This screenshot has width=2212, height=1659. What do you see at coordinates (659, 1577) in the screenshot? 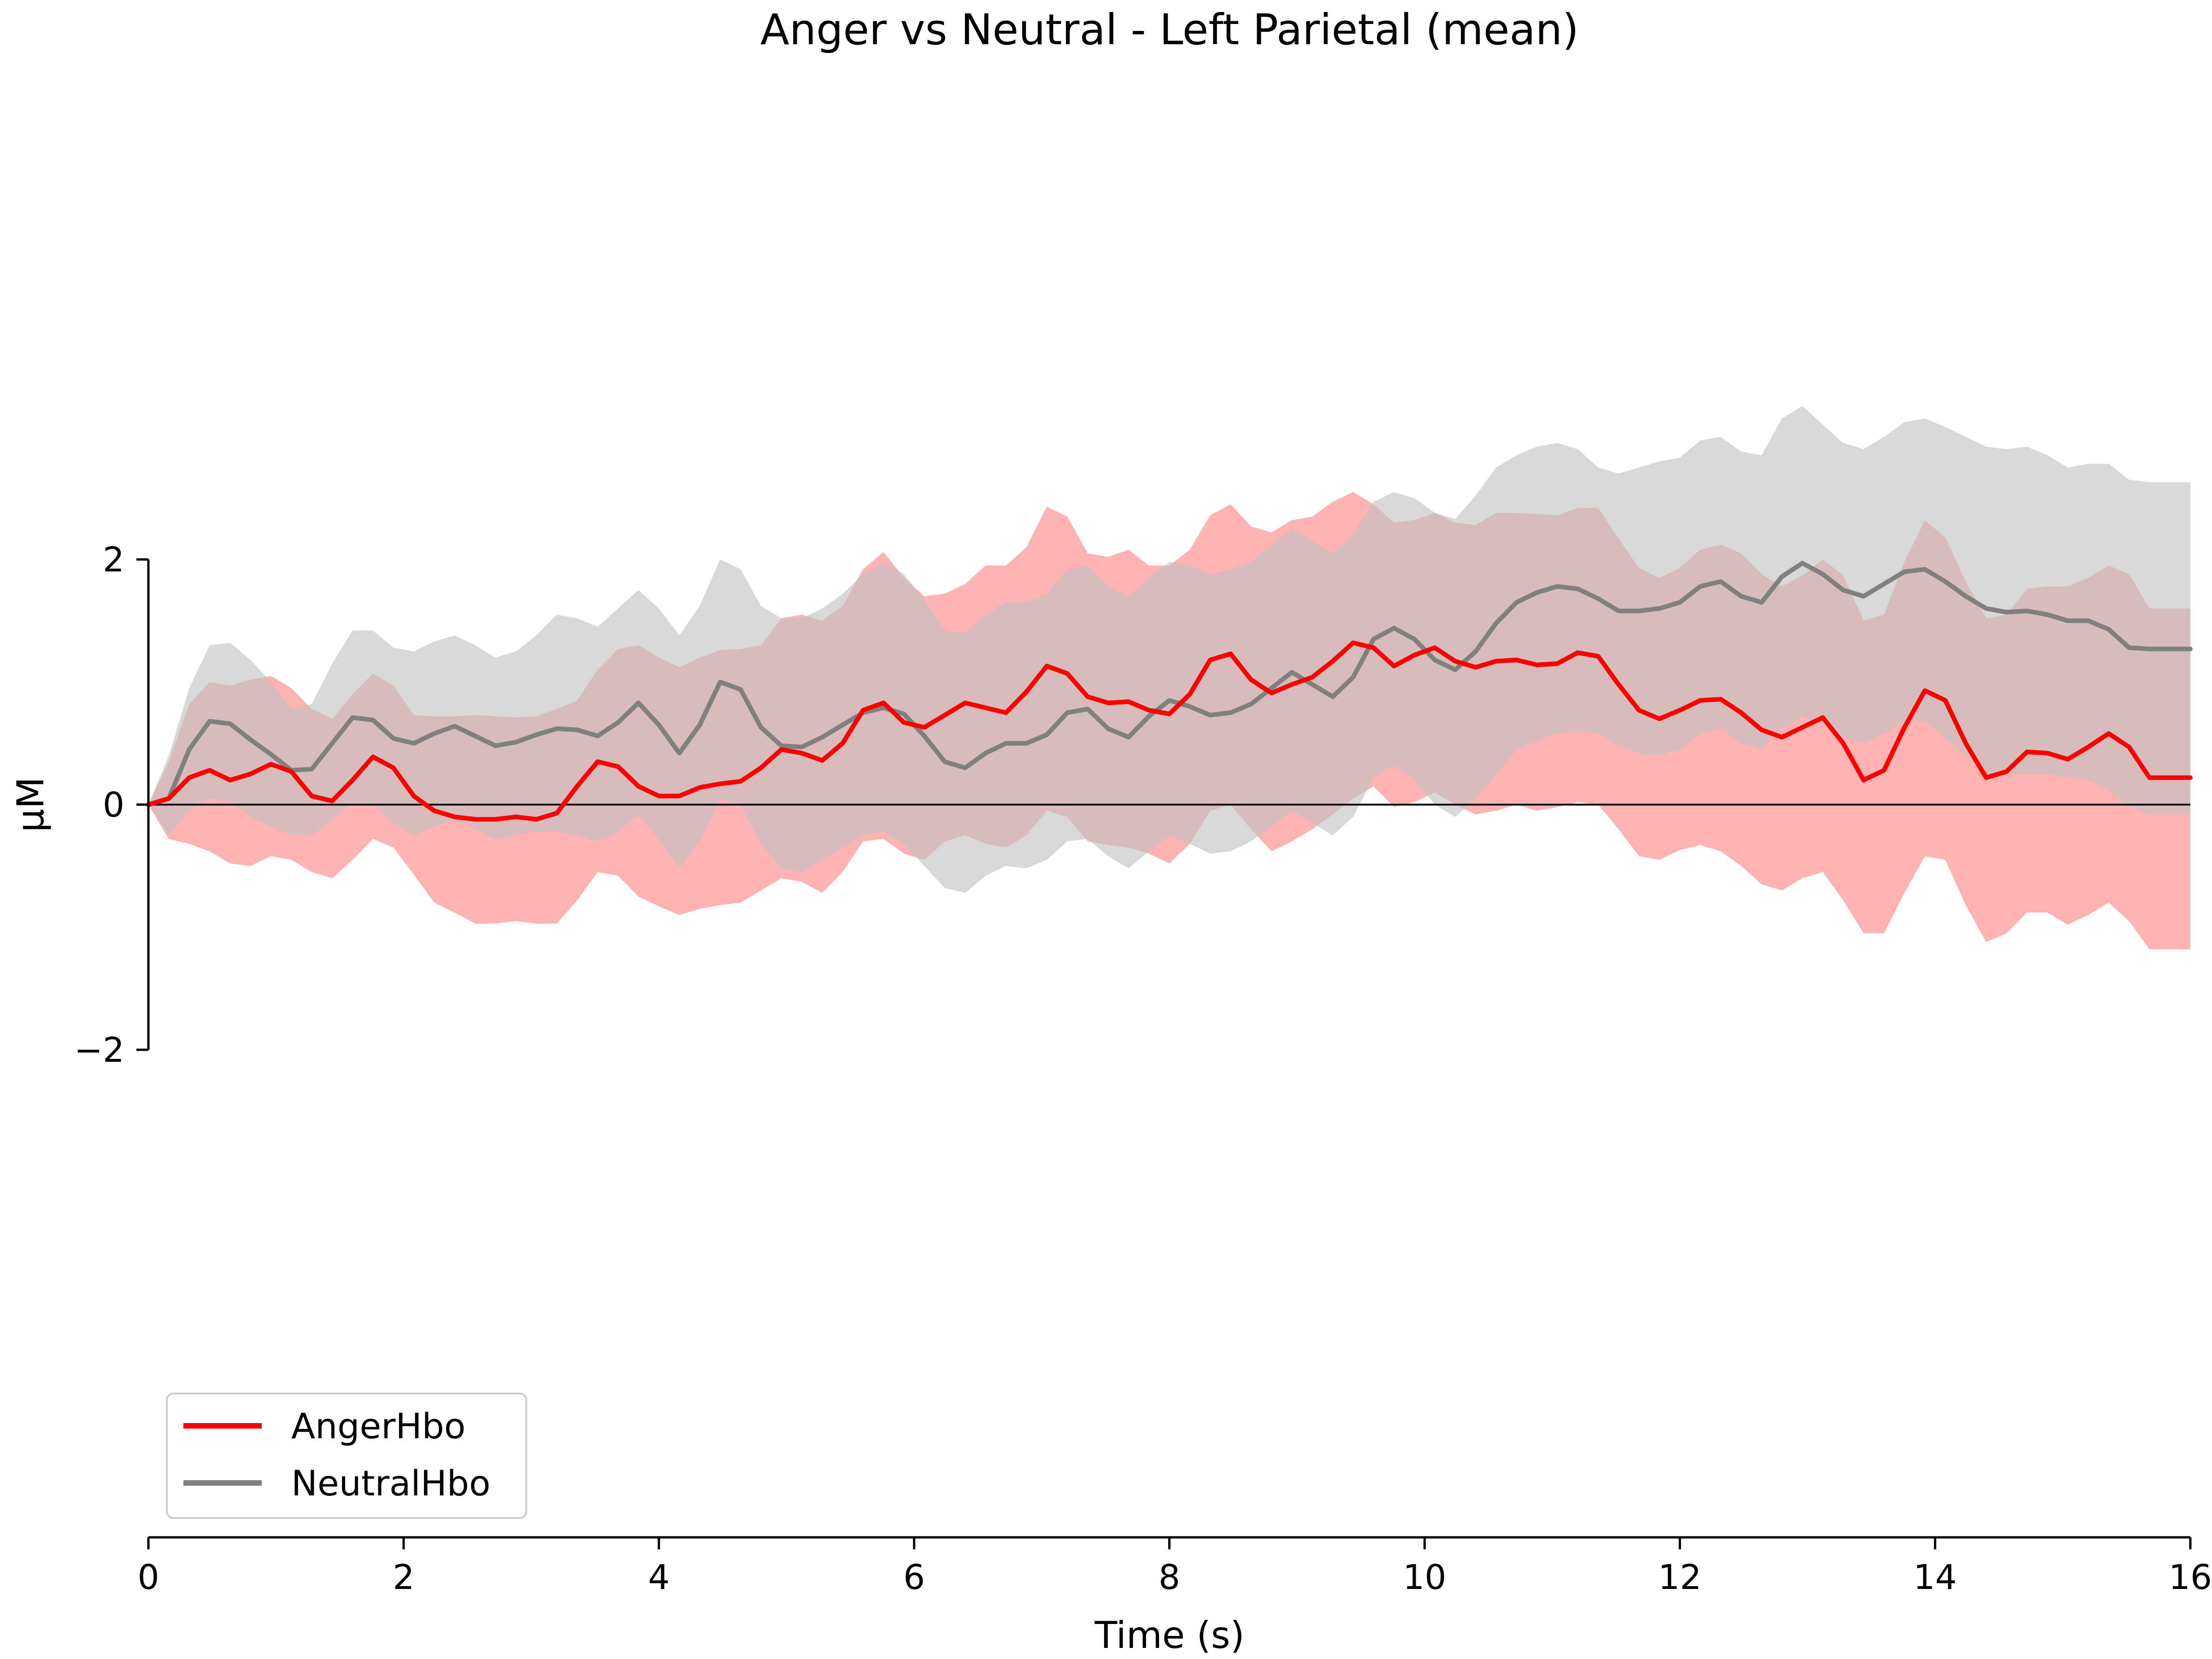
I see `x-tick-label: 4` at bounding box center [659, 1577].